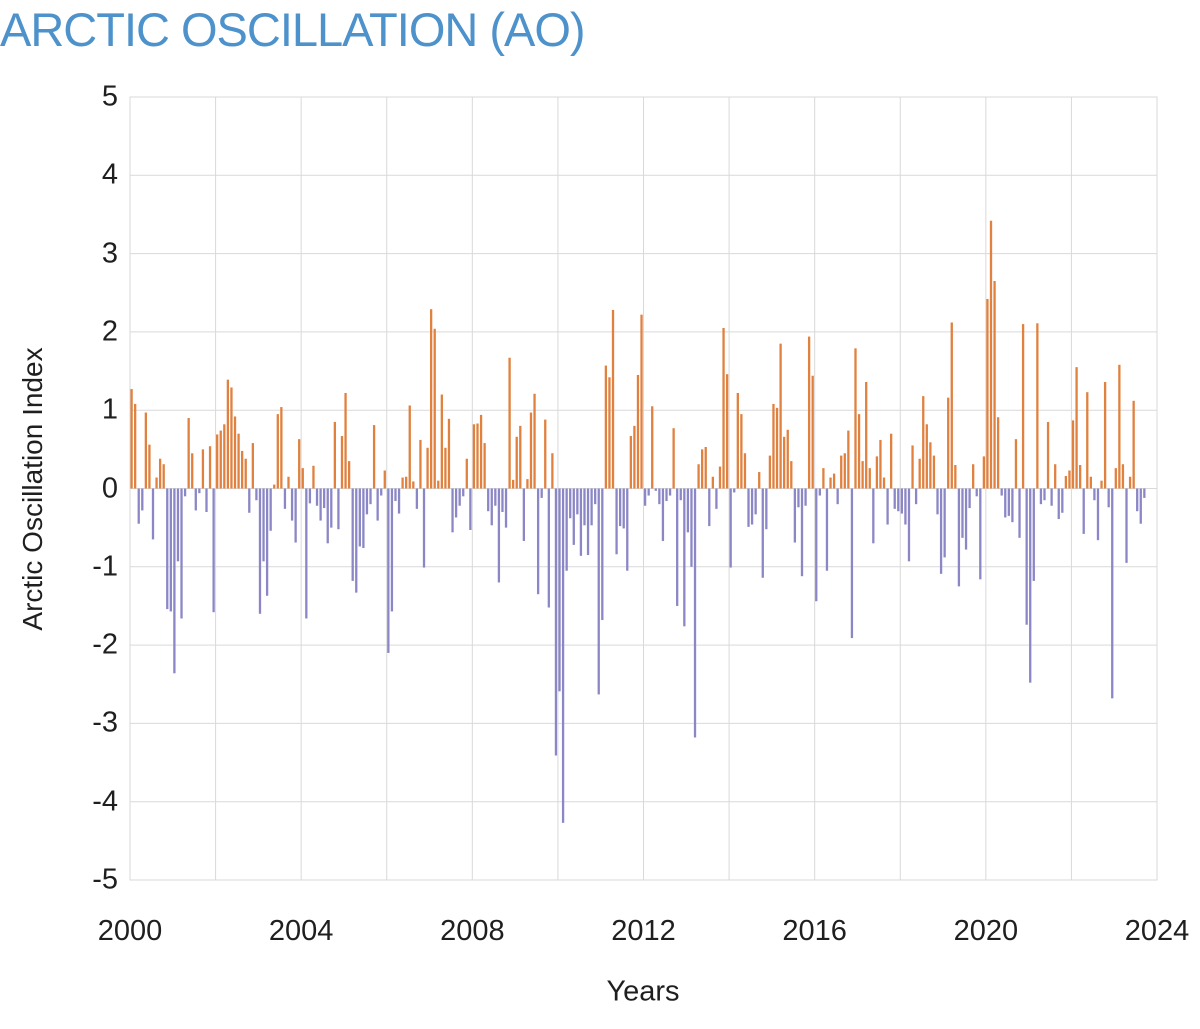 The height and width of the screenshot is (1029, 1200). What do you see at coordinates (105, 644) in the screenshot?
I see `y-tick-label--2: -2` at bounding box center [105, 644].